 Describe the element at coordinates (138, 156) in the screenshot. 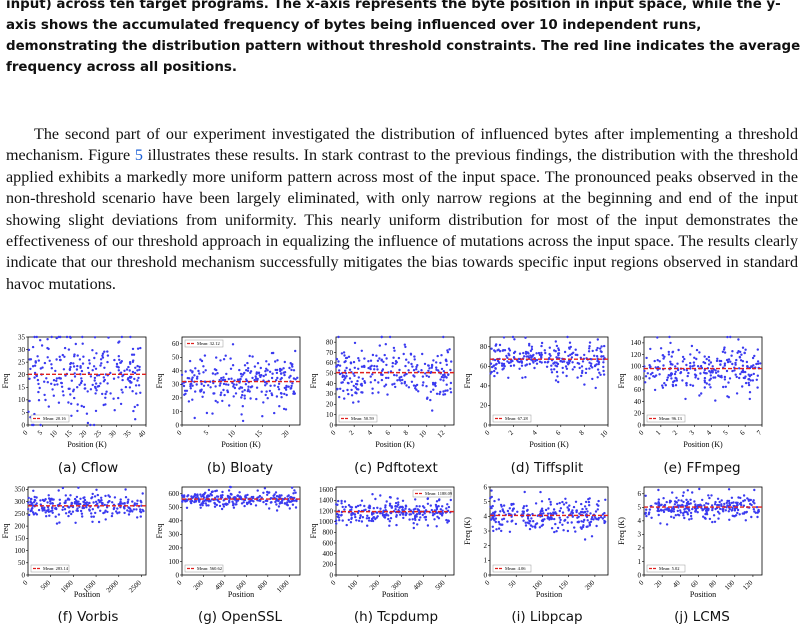

I see `figure-reference-link: 5` at that location.